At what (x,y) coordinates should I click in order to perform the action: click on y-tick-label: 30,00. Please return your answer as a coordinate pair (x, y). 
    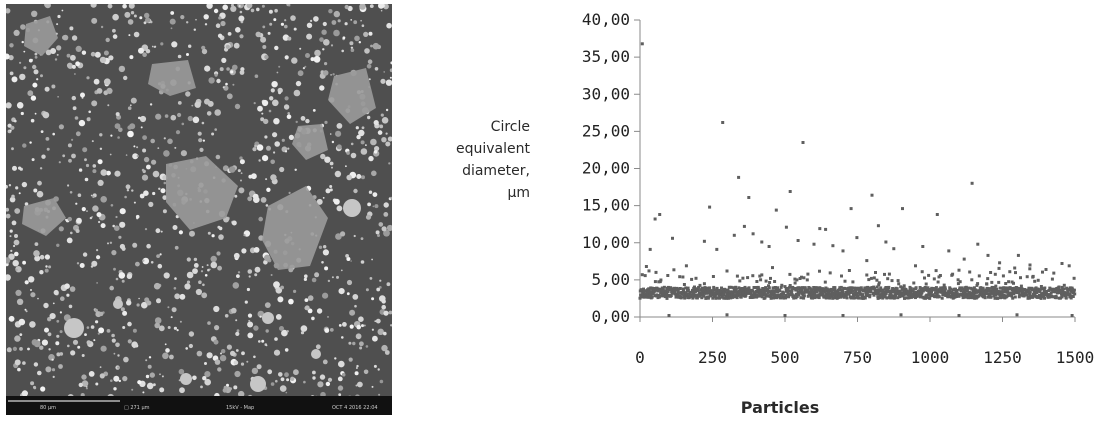
    Looking at the image, I should click on (606, 93).